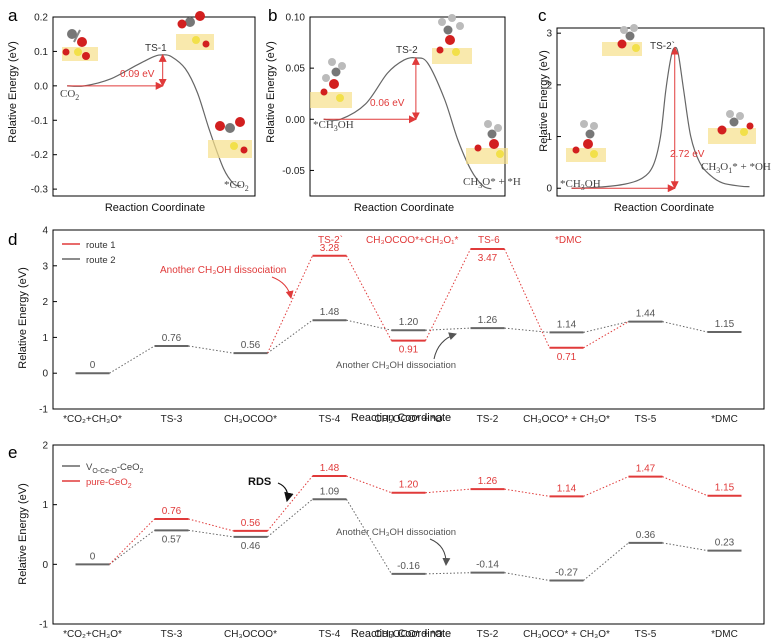 This screenshot has height=640, width=773. I want to click on molecule-co2-ads, so click(230, 137).